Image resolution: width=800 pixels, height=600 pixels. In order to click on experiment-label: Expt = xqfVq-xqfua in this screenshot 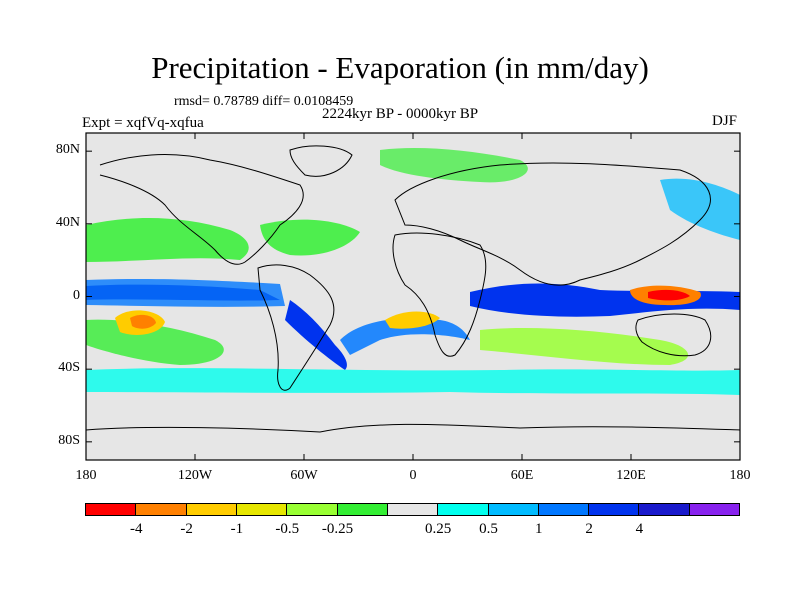, I will do `click(143, 123)`.